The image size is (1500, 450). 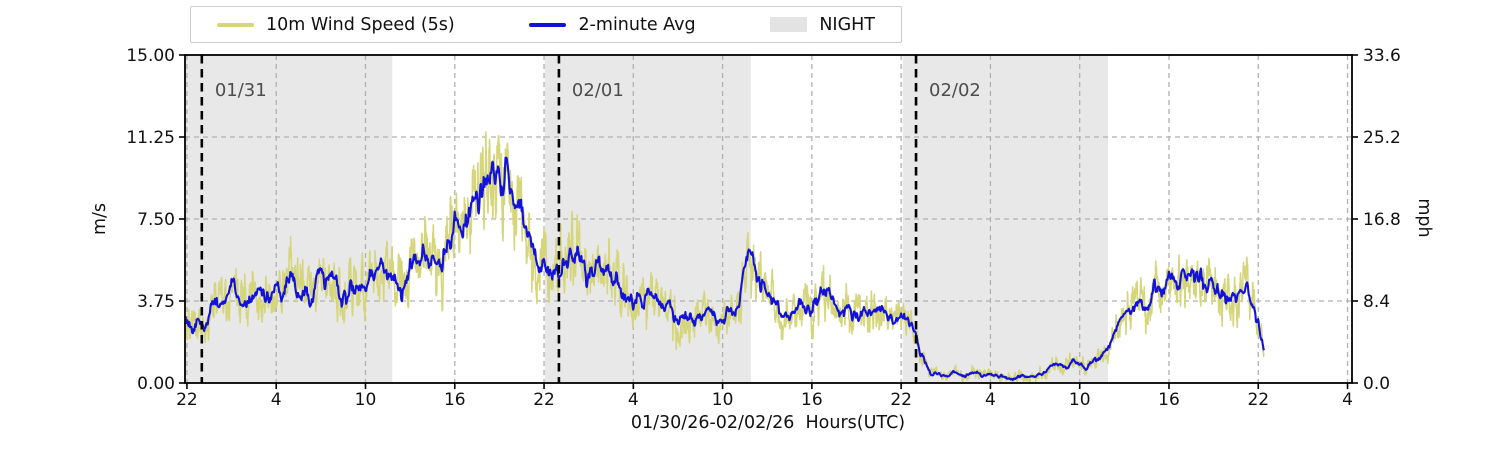 What do you see at coordinates (156, 302) in the screenshot?
I see `y-tick-label-left: 3.75` at bounding box center [156, 302].